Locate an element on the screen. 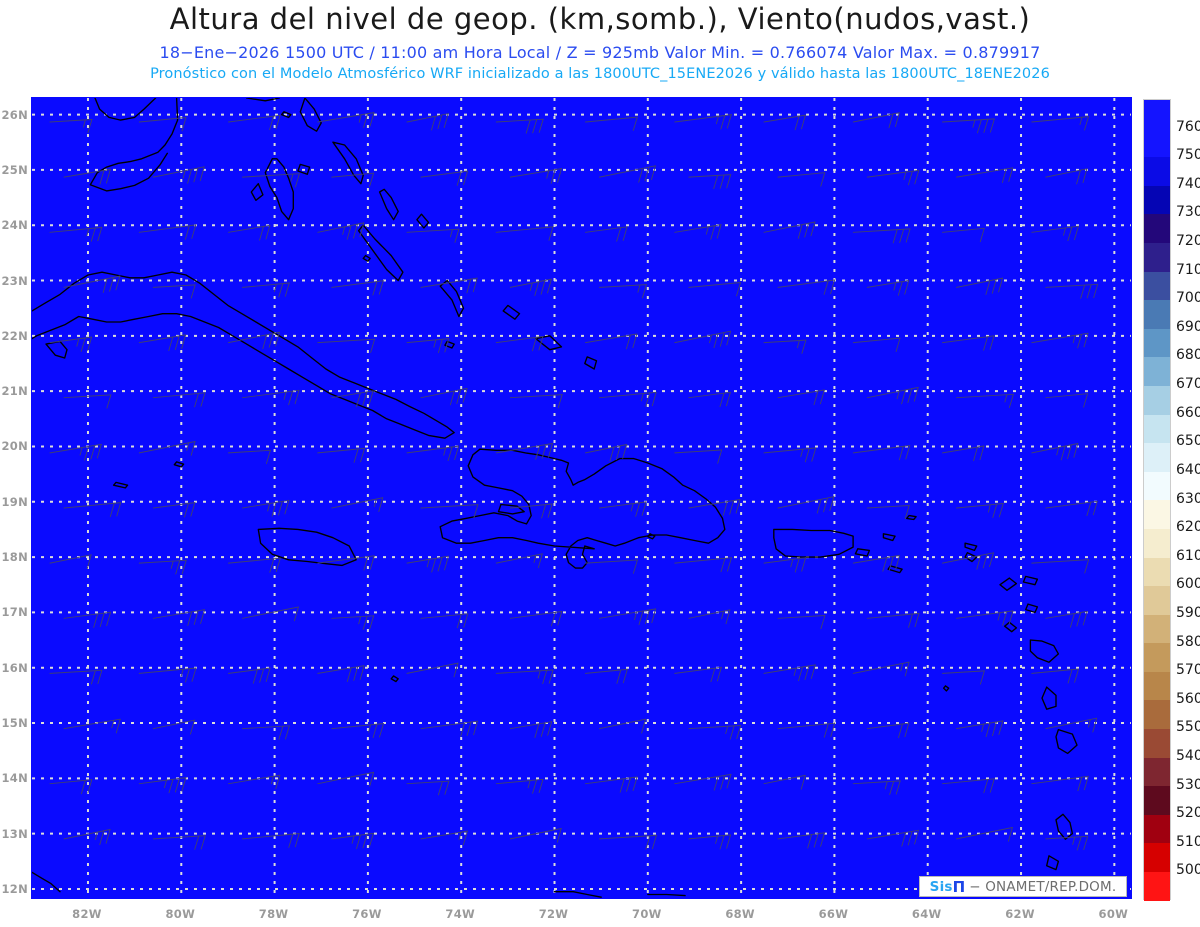  latitude-tick-label: 15N is located at coordinates (14, 723).